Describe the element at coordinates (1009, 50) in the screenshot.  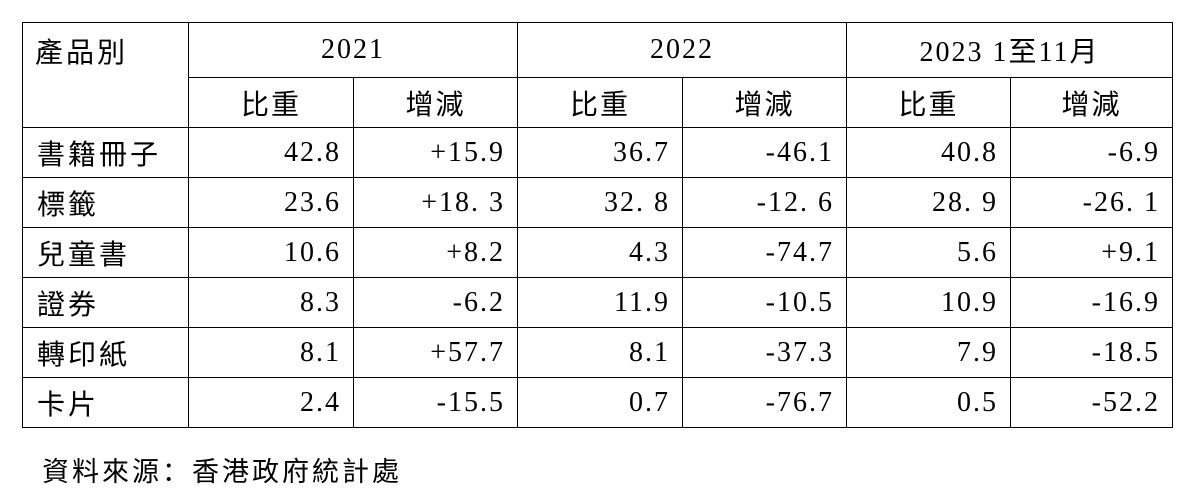
I see `year-header: 2023 1至11月` at that location.